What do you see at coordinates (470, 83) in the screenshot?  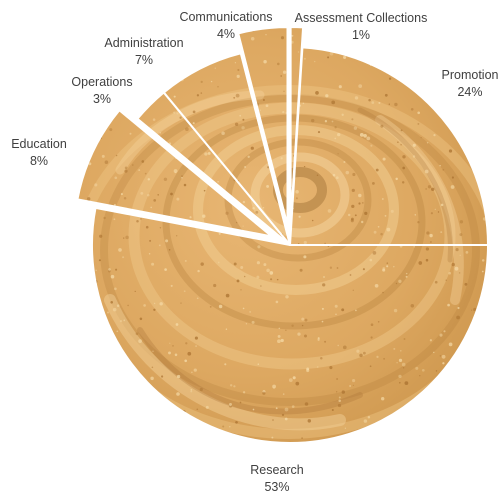 I see `data-label-promotion: Promotion 24%` at bounding box center [470, 83].